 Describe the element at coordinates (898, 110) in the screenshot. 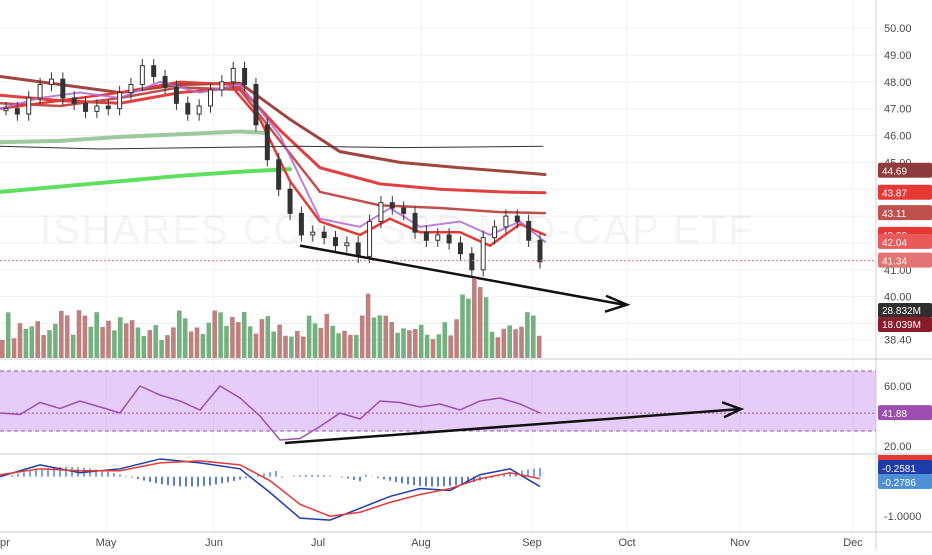

I see `price-tick-label: 47.00` at that location.